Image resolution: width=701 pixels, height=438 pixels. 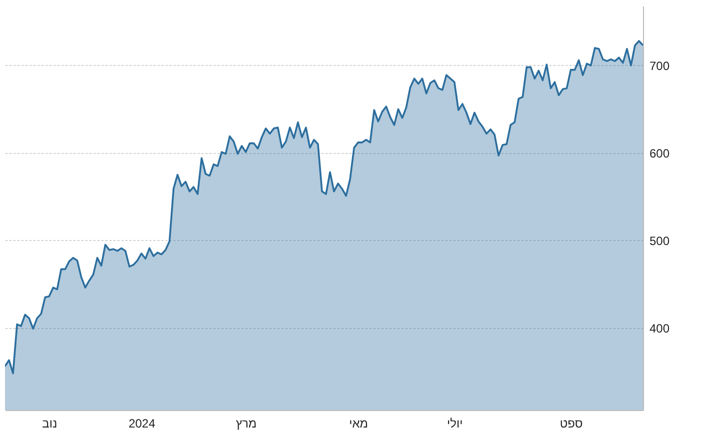 I want to click on x-tick-label: מרץ, so click(x=246, y=423).